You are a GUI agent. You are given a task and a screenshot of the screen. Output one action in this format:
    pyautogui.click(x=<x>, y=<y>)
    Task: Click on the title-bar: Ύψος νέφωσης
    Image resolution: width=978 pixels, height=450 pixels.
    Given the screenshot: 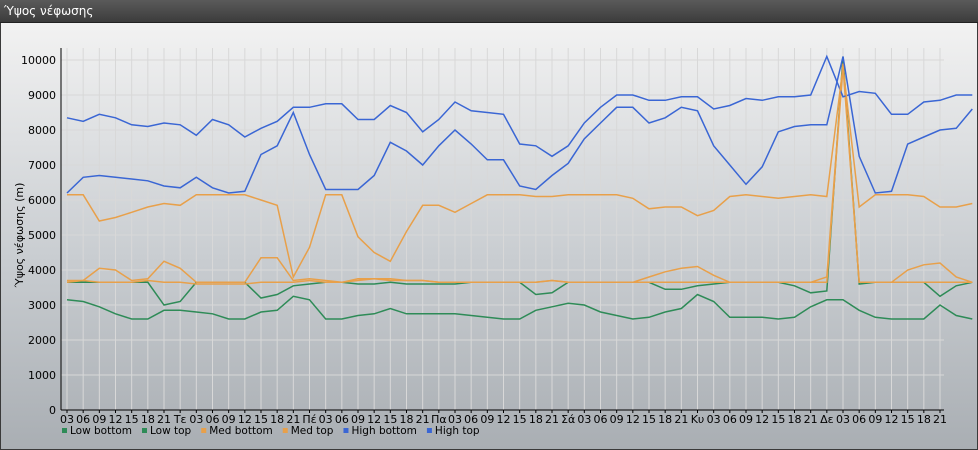 What is the action you would take?
    pyautogui.click(x=489, y=11)
    